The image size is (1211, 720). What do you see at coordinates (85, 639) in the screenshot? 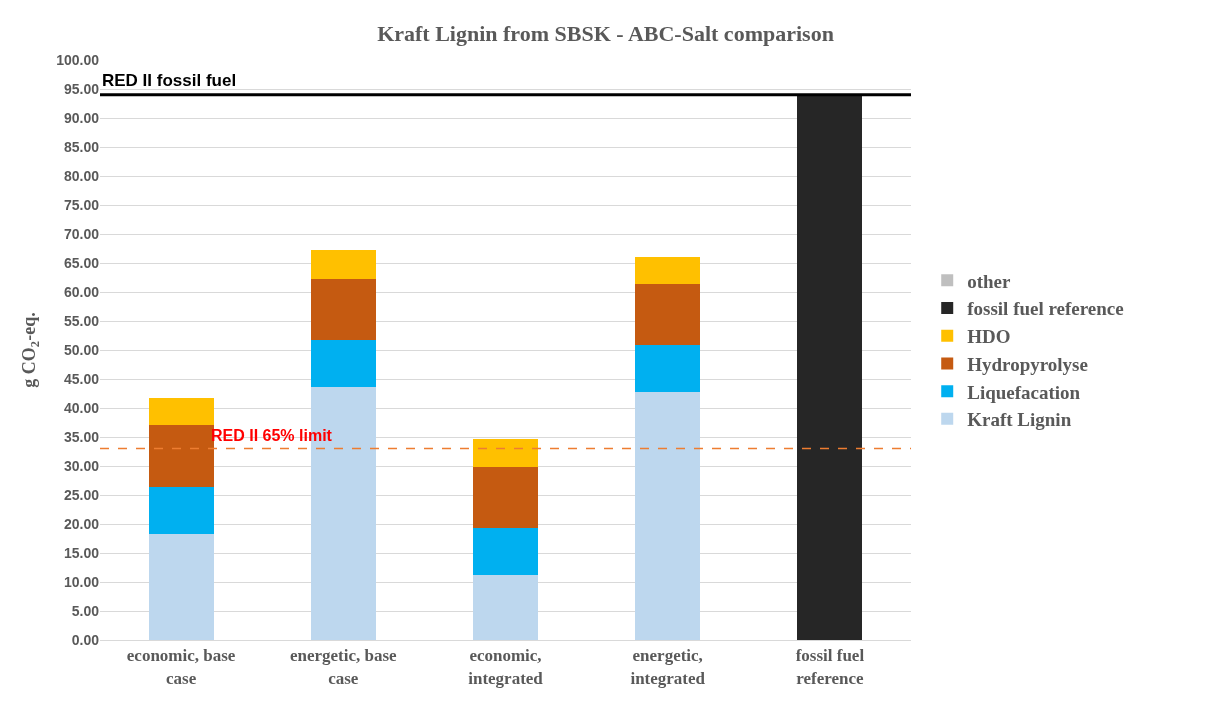
I see `y-tick-label: 0.00` at bounding box center [85, 639].